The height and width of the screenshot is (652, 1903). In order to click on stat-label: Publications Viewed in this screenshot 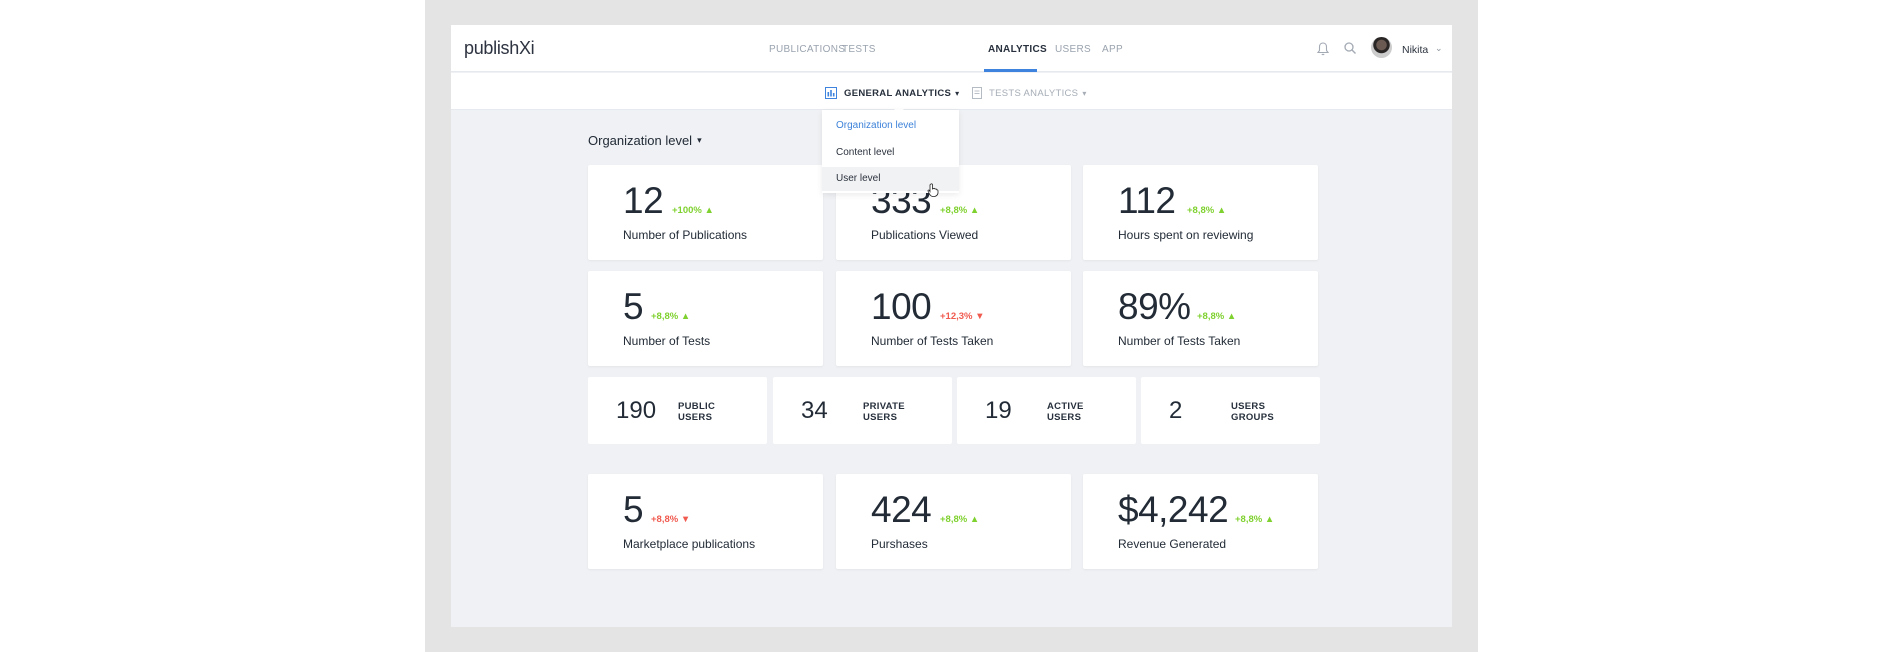, I will do `click(925, 235)`.